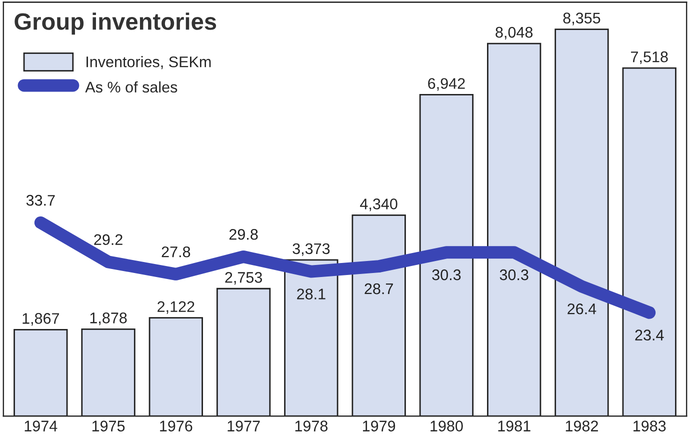 Image resolution: width=690 pixels, height=445 pixels. What do you see at coordinates (131, 87) in the screenshot?
I see `legend-label: As % of sales` at bounding box center [131, 87].